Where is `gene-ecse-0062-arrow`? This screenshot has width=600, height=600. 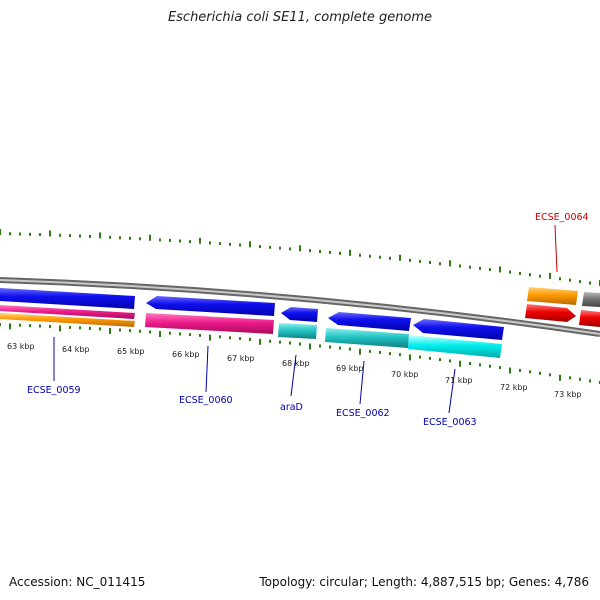
gene-ecse-0062-arrow is located at coordinates (369, 321).